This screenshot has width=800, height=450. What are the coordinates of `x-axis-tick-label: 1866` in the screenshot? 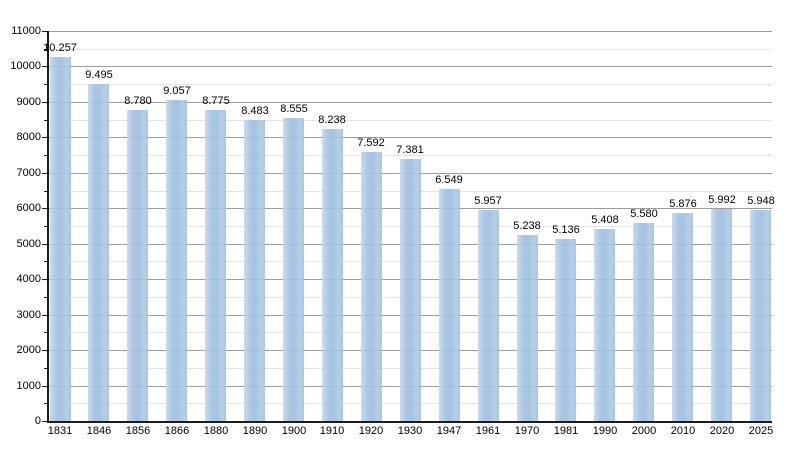 It's located at (177, 431).